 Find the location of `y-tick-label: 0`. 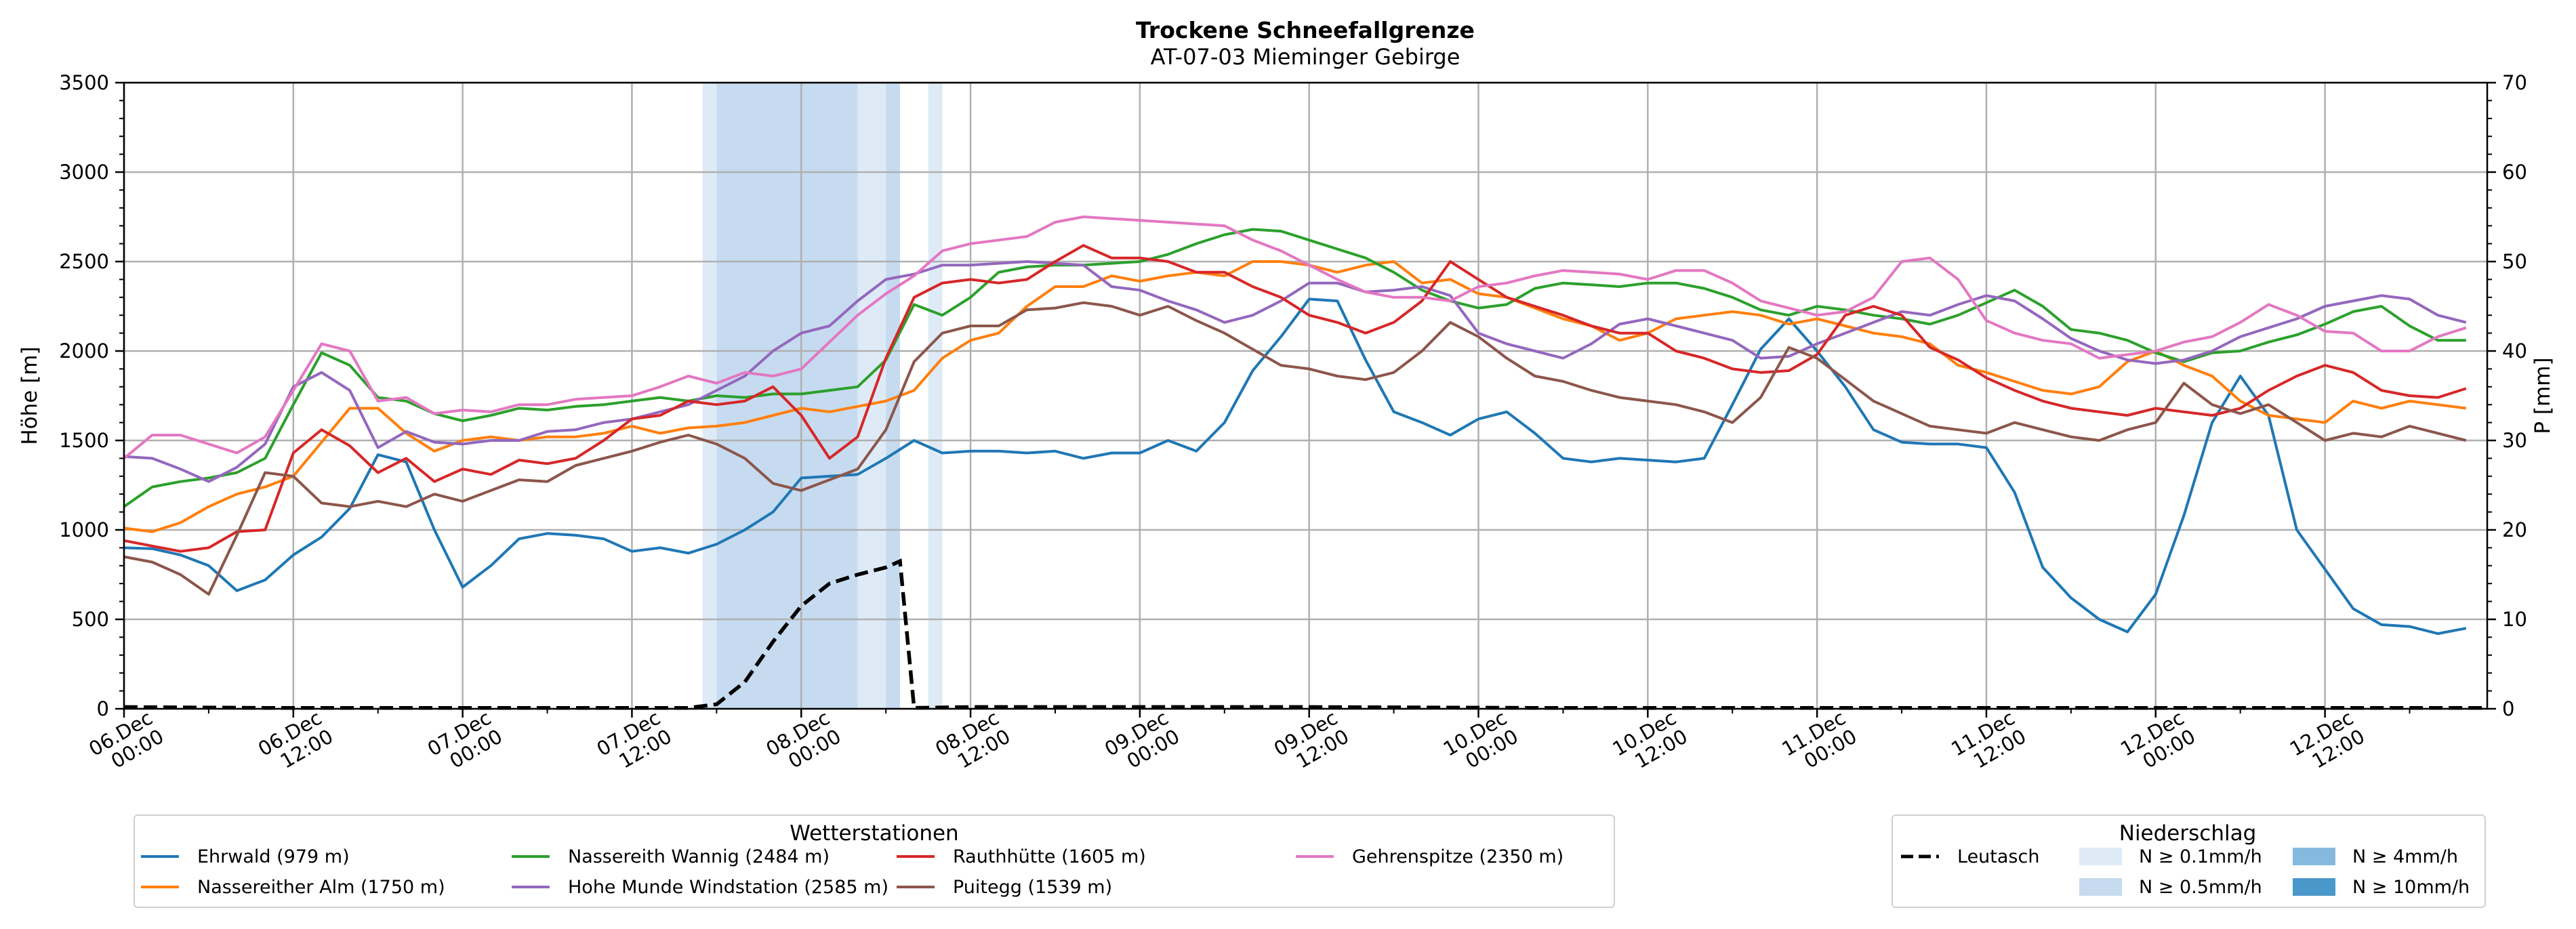

y-tick-label: 0 is located at coordinates (103, 708).